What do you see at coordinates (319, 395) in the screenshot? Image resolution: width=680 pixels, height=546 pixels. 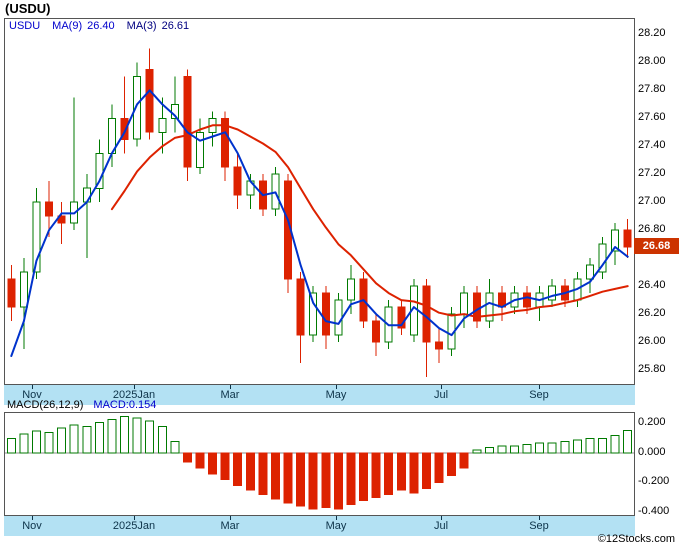 I see `x-axis-band-top: Nov 2025Jan Mar May Jul Sep` at bounding box center [319, 395].